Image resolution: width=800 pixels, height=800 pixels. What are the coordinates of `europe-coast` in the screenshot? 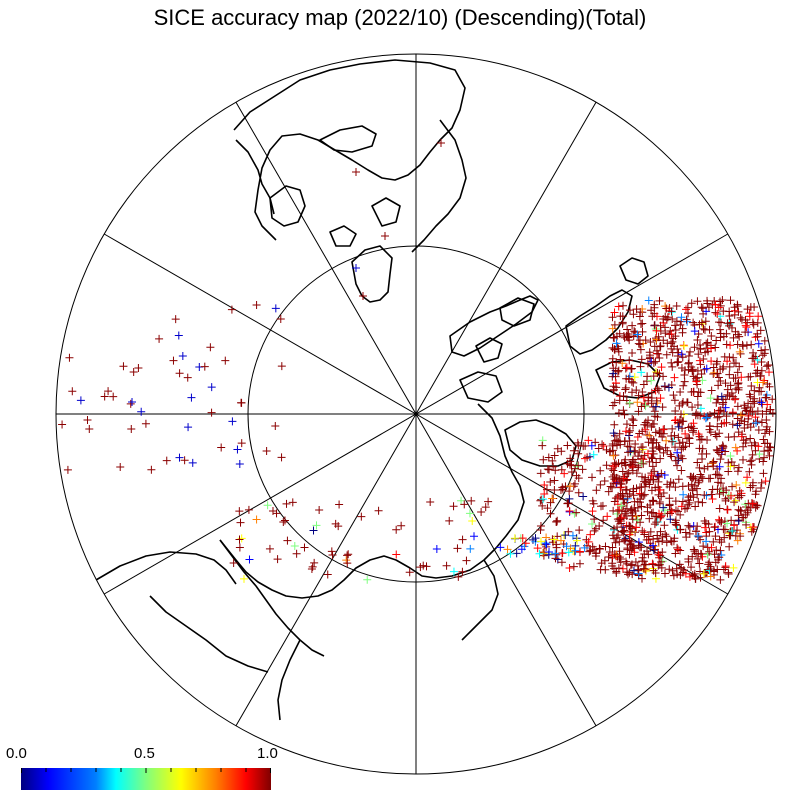 It's located at (628, 379).